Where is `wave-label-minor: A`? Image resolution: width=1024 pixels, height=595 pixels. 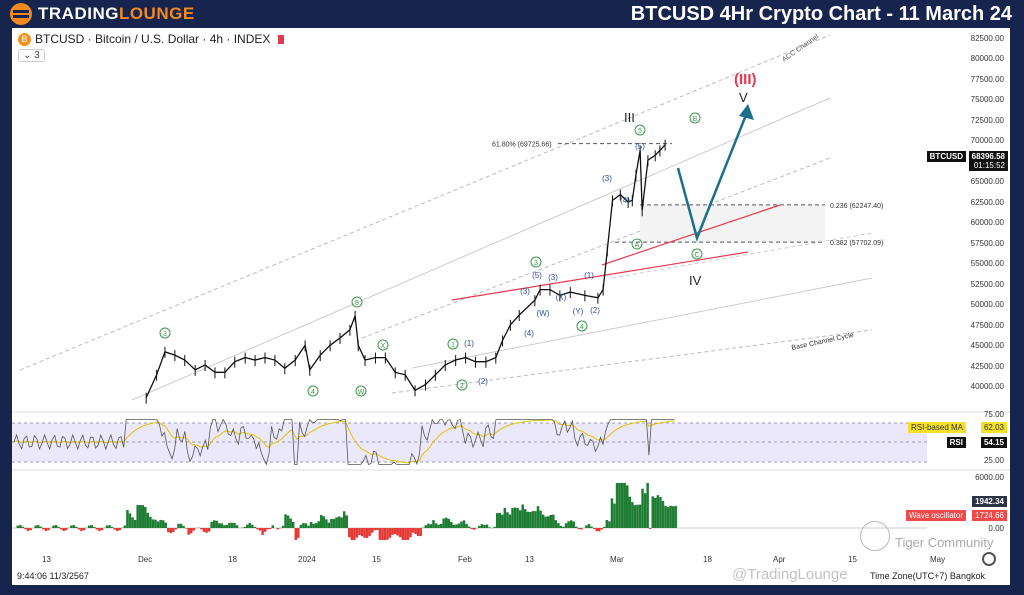
wave-label-minor: A is located at coordinates (637, 245).